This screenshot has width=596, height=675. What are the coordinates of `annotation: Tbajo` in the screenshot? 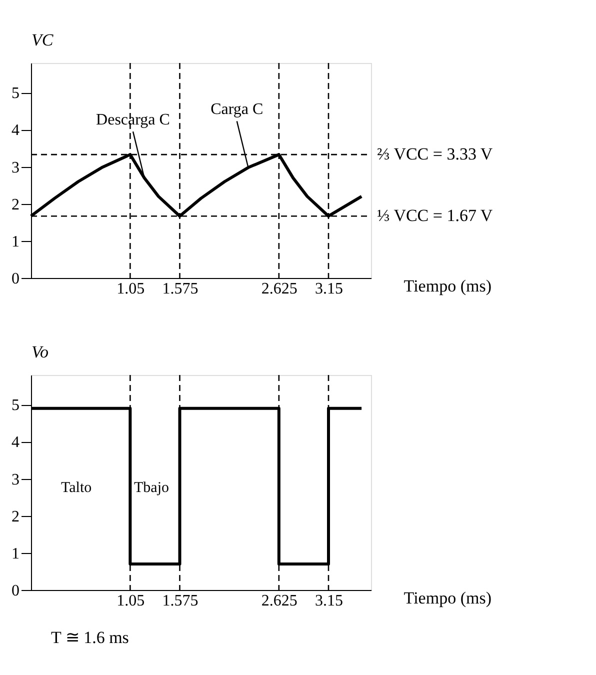 It's located at (151, 488).